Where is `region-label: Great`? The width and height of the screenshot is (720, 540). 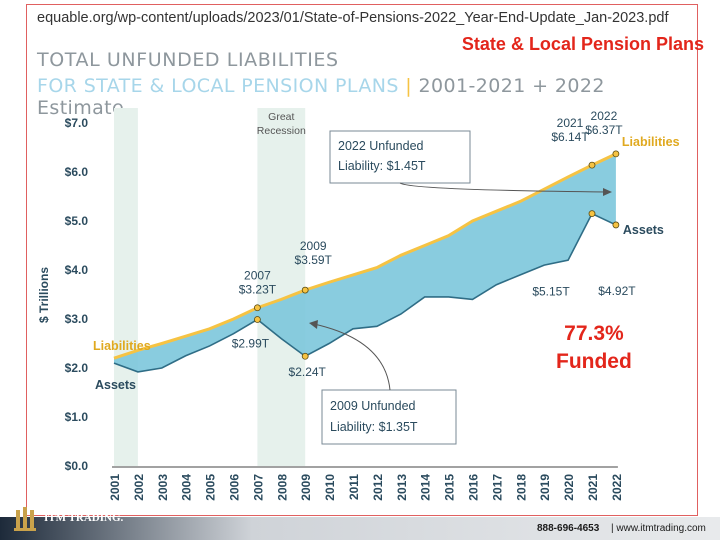
region-label: Great is located at coordinates (281, 117).